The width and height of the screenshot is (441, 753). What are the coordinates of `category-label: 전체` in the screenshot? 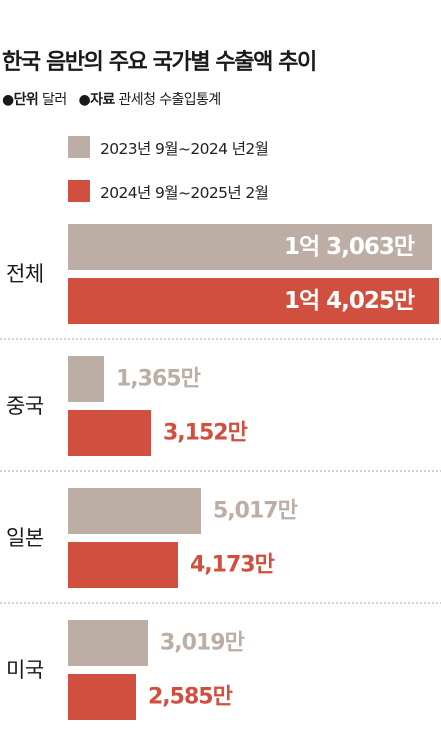 It's located at (25, 274).